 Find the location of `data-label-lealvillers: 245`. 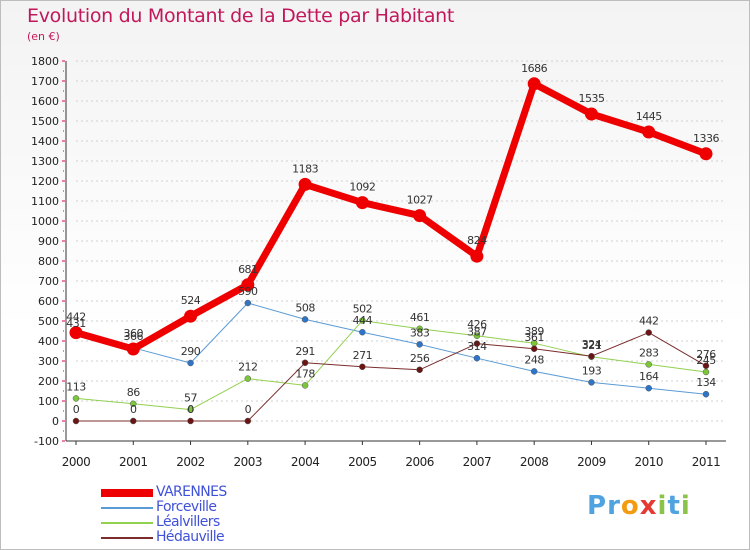

data-label-lealvillers: 245 is located at coordinates (706, 360).